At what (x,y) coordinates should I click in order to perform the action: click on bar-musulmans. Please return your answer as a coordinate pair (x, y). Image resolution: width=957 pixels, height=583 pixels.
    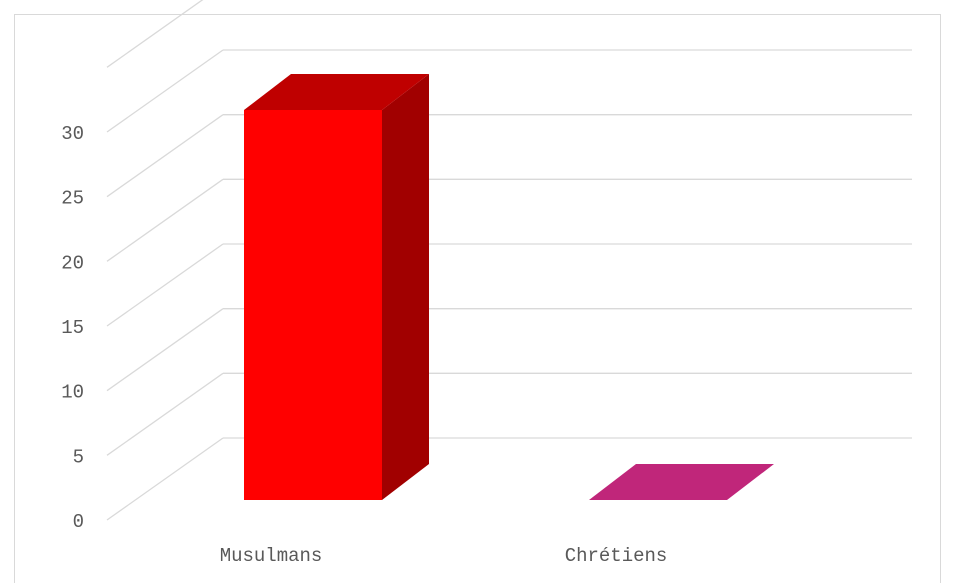
    Looking at the image, I should click on (336, 287).